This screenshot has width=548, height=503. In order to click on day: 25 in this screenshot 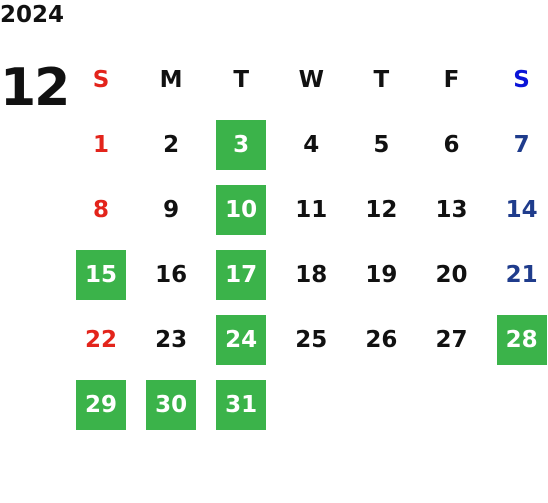, I will do `click(311, 340)`.